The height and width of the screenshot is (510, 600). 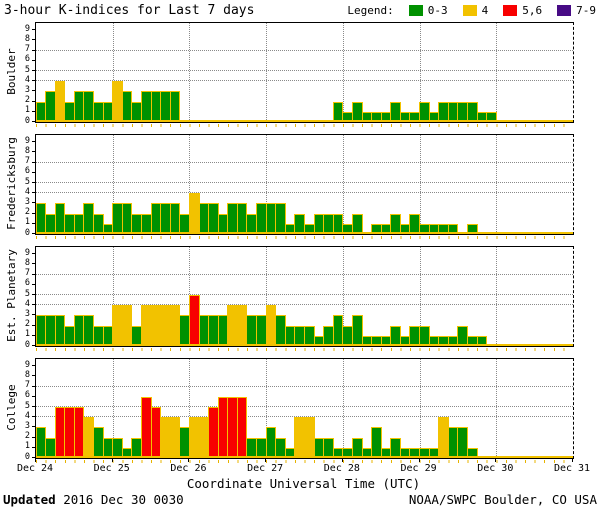 What do you see at coordinates (304, 182) in the screenshot?
I see `threshold-gridline-k5` at bounding box center [304, 182].